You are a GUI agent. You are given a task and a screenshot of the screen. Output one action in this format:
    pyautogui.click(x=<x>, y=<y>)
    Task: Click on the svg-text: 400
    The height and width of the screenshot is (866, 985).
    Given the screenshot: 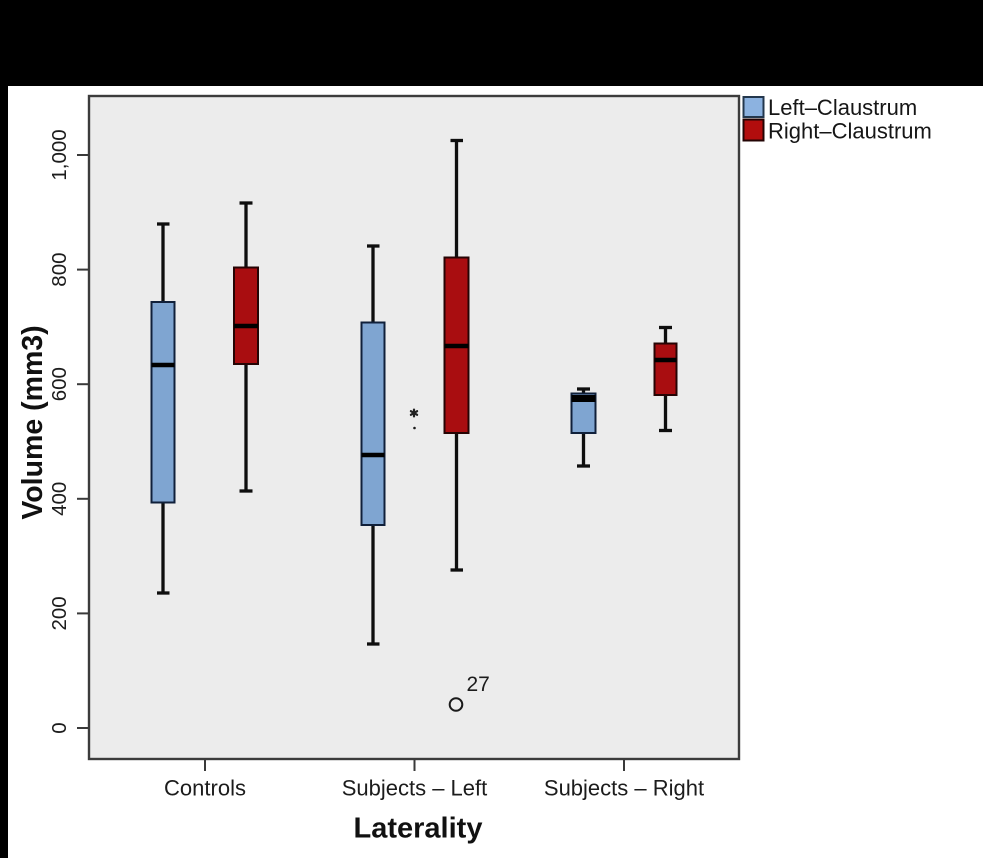 What is the action you would take?
    pyautogui.click(x=59, y=499)
    